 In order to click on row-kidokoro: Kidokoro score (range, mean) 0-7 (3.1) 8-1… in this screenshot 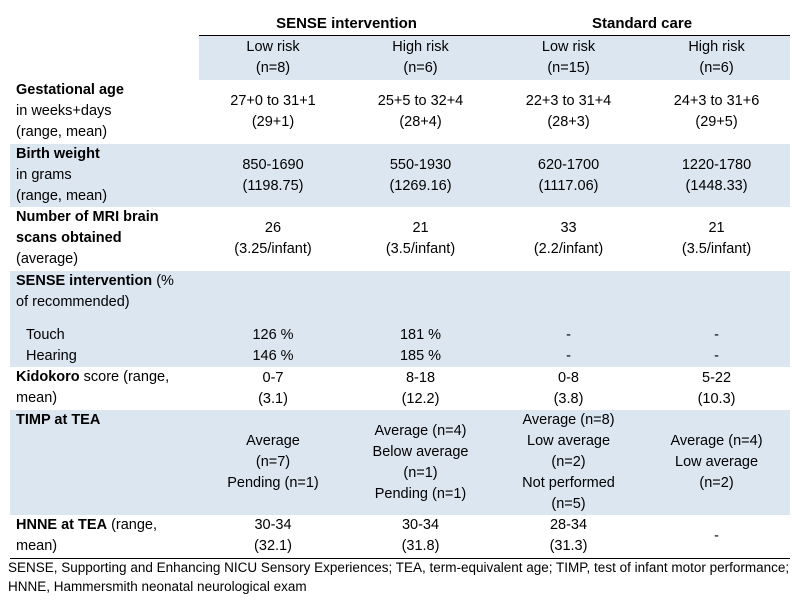, I will do `click(400, 388)`.